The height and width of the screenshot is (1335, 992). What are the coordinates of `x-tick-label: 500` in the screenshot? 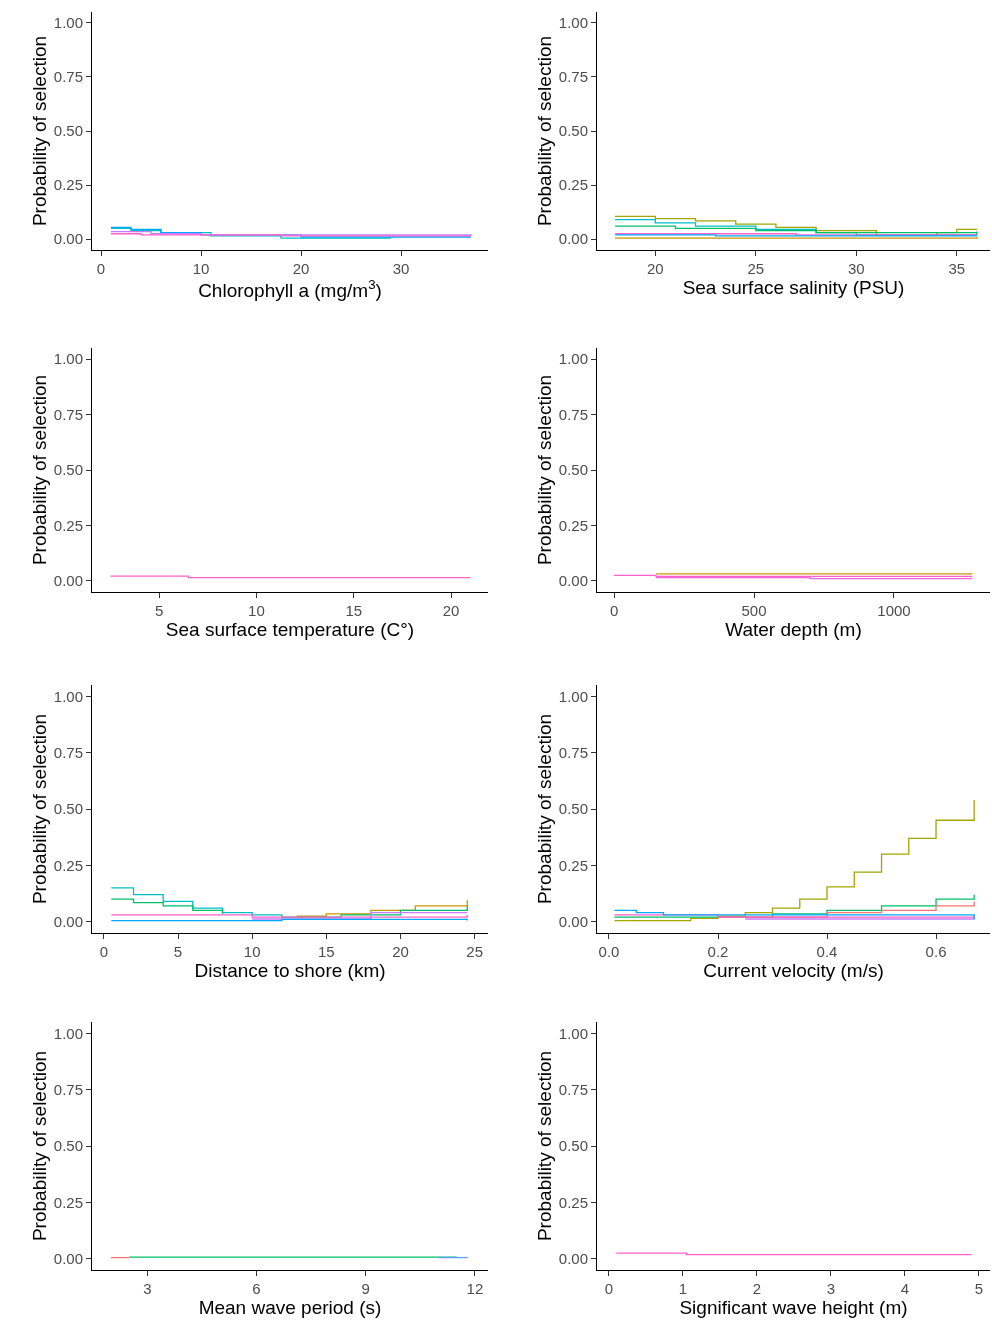 It's located at (754, 610).